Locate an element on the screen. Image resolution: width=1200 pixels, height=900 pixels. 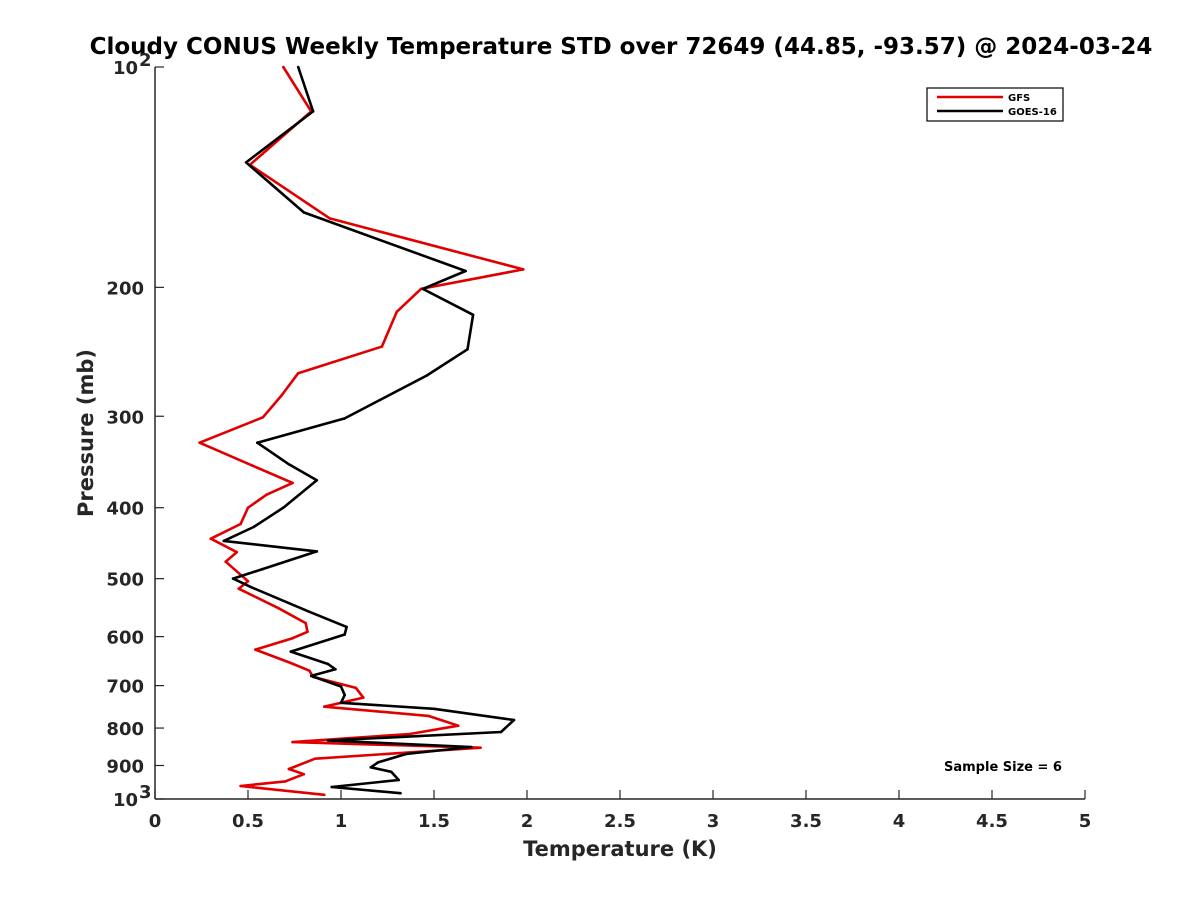
x-tick-label: 0 is located at coordinates (155, 821).